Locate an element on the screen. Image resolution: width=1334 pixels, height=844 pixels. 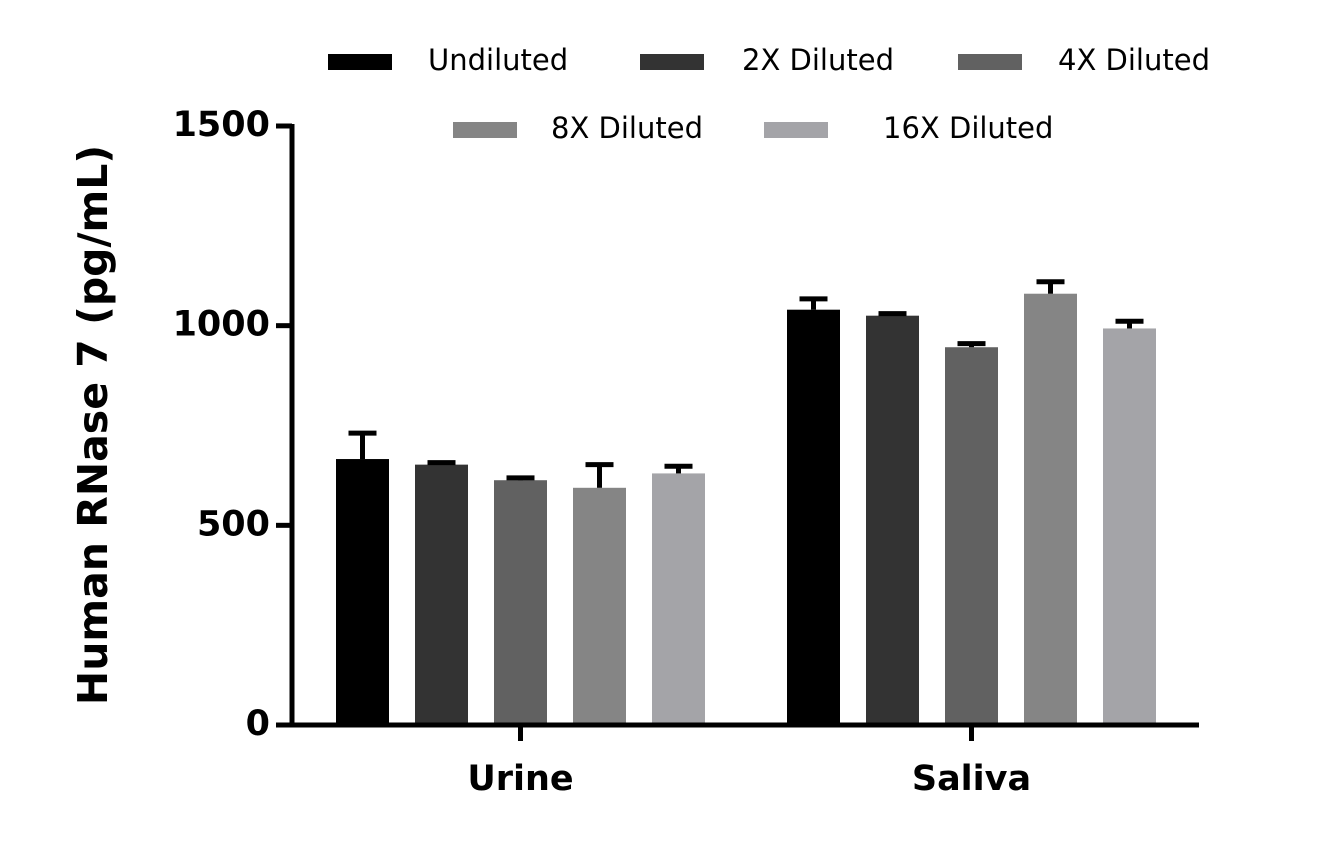
error-bar-urine-8x-diluted is located at coordinates (599, 475).